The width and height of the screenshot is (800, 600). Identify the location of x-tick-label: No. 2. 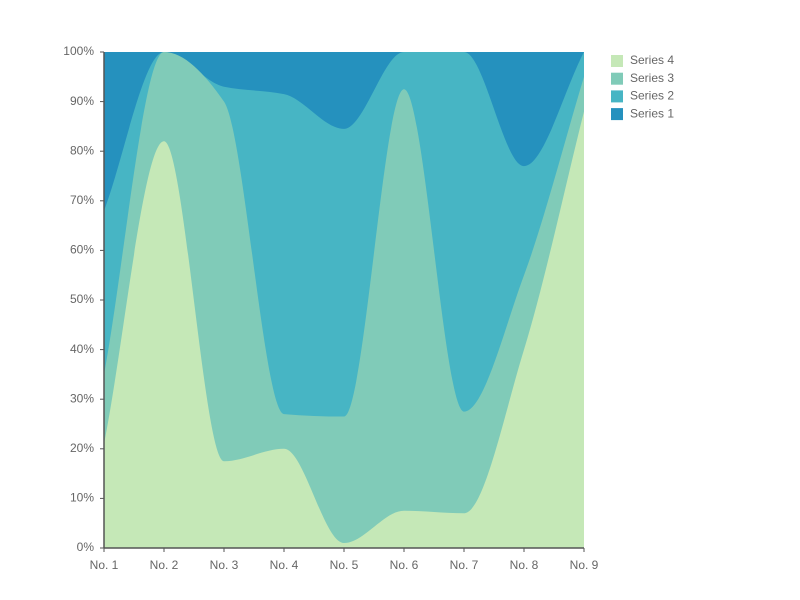
(164, 565).